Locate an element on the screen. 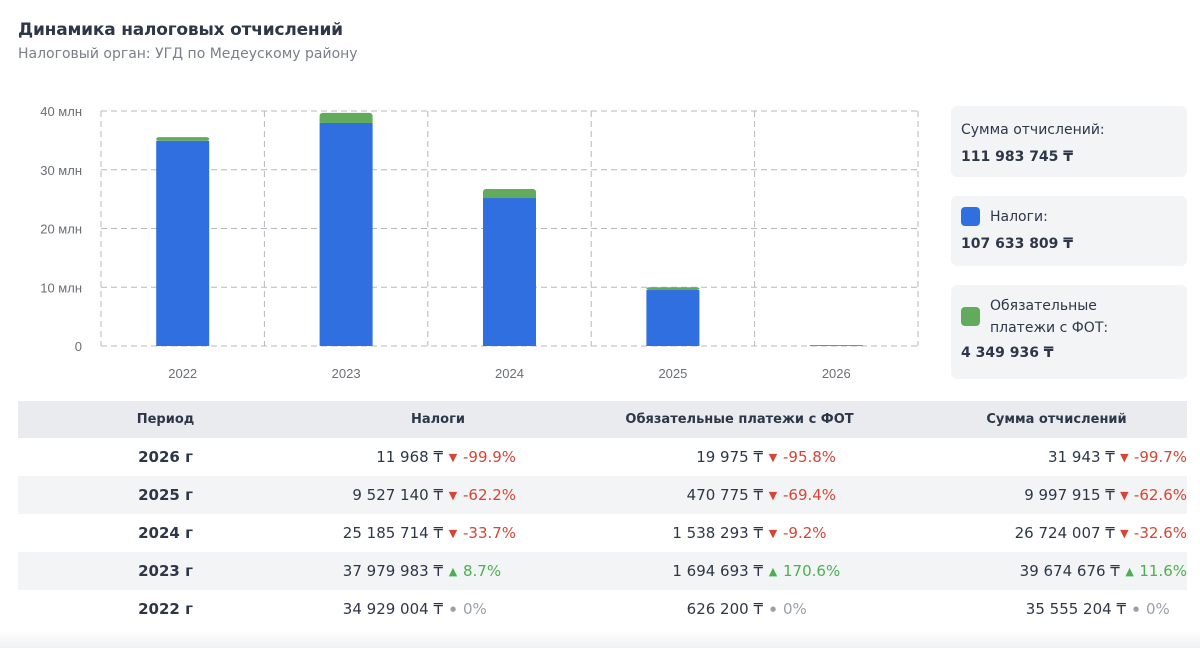 The height and width of the screenshot is (648, 1200). table-cell: 37 979 983 ₸ ▲ 8.7% is located at coordinates (423, 571).